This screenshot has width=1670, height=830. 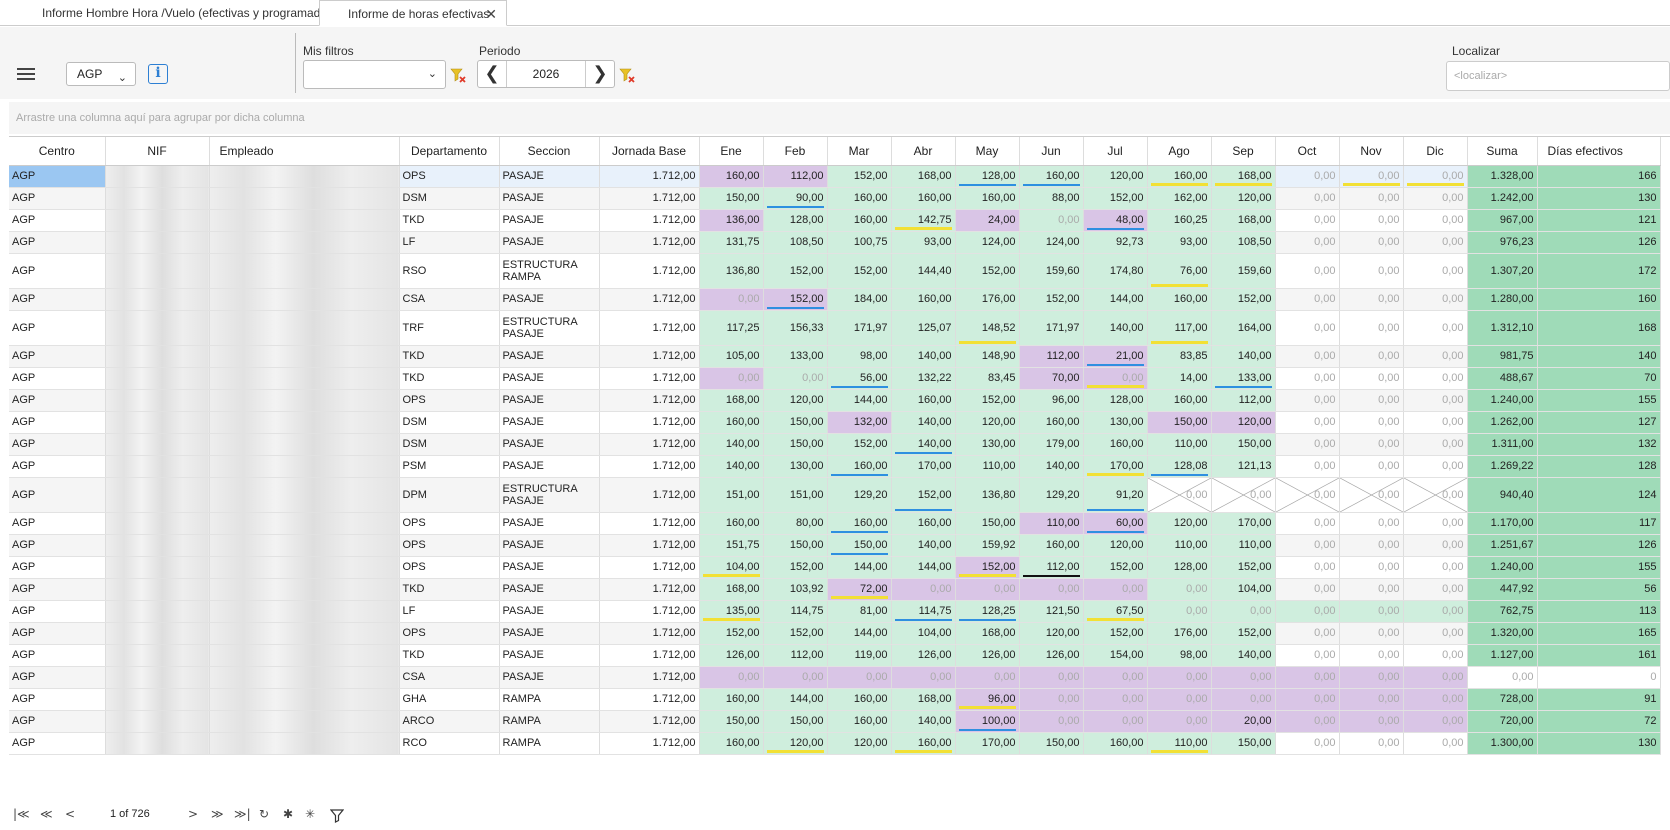 What do you see at coordinates (795, 176) in the screenshot?
I see `cell-month: 112,00` at bounding box center [795, 176].